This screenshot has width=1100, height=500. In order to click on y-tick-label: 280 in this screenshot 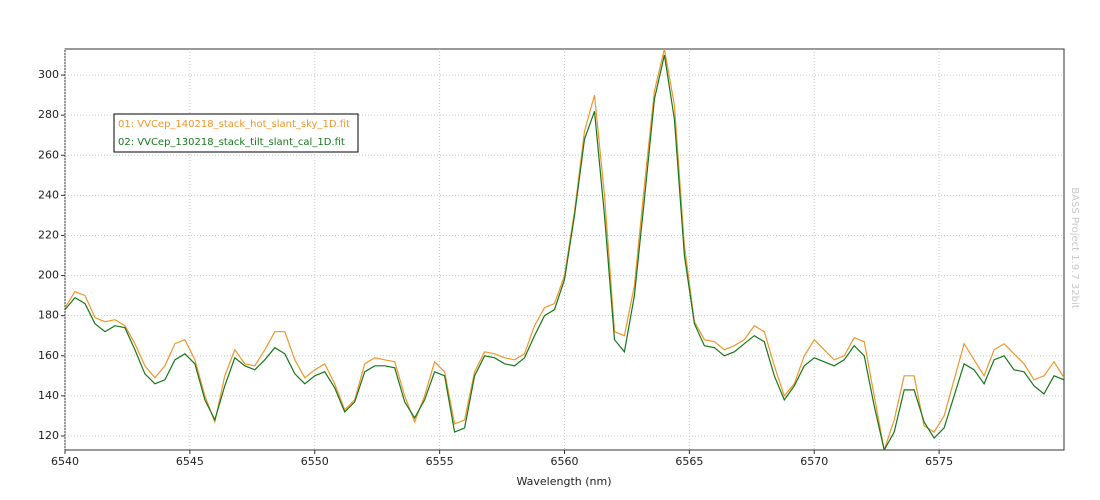, I will do `click(48, 114)`.